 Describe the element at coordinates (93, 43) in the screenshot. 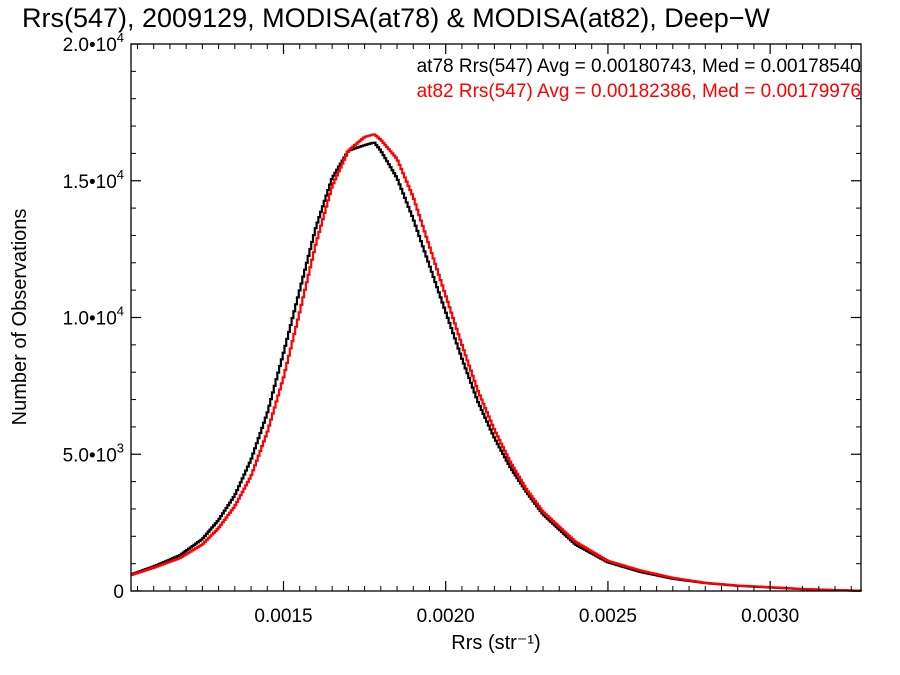

I see `y-tick-label-4: 2.0•104` at that location.